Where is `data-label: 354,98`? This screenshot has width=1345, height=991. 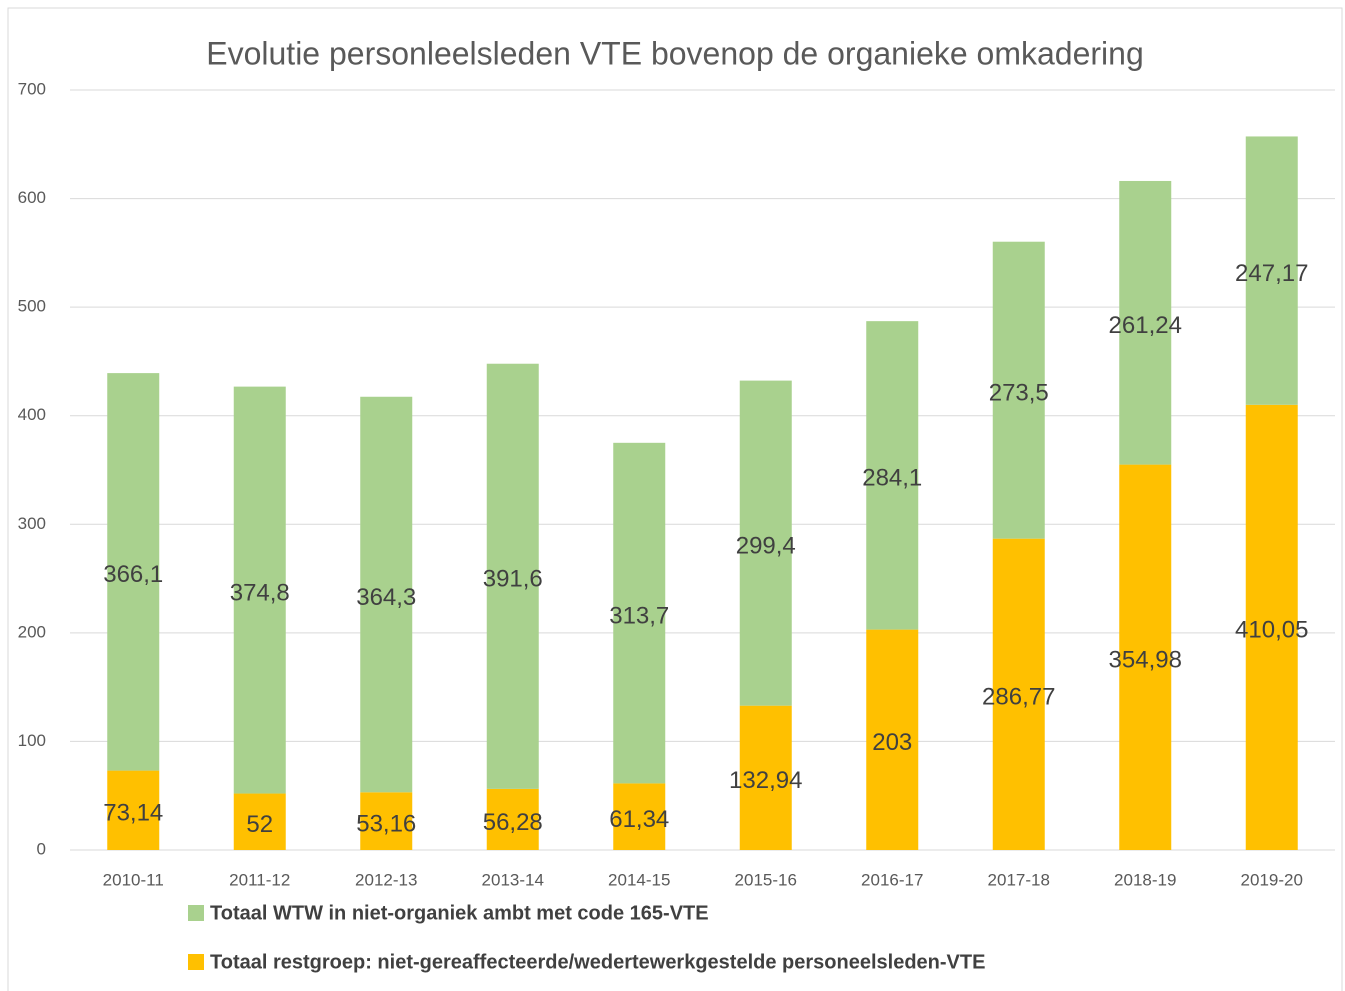 data-label: 354,98 is located at coordinates (1145, 660).